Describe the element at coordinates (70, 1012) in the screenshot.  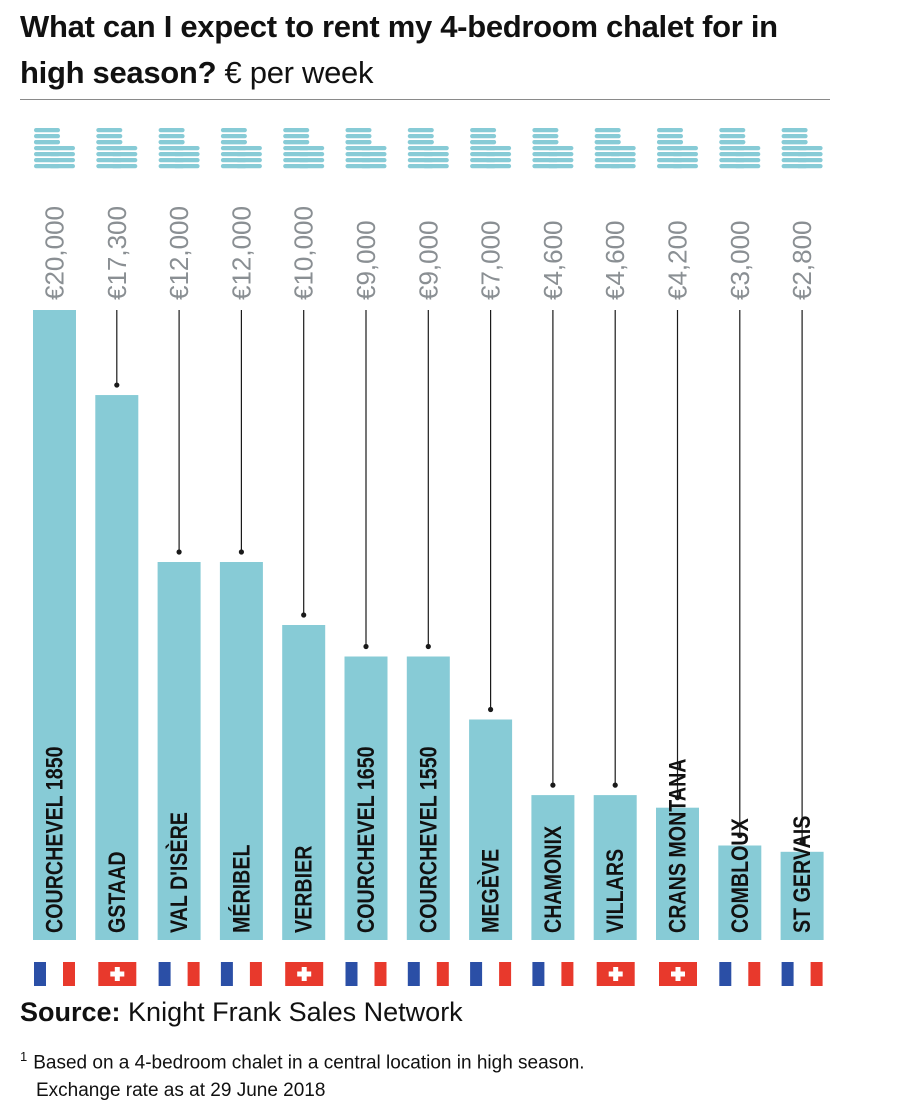
I see `source-label: Source:` at that location.